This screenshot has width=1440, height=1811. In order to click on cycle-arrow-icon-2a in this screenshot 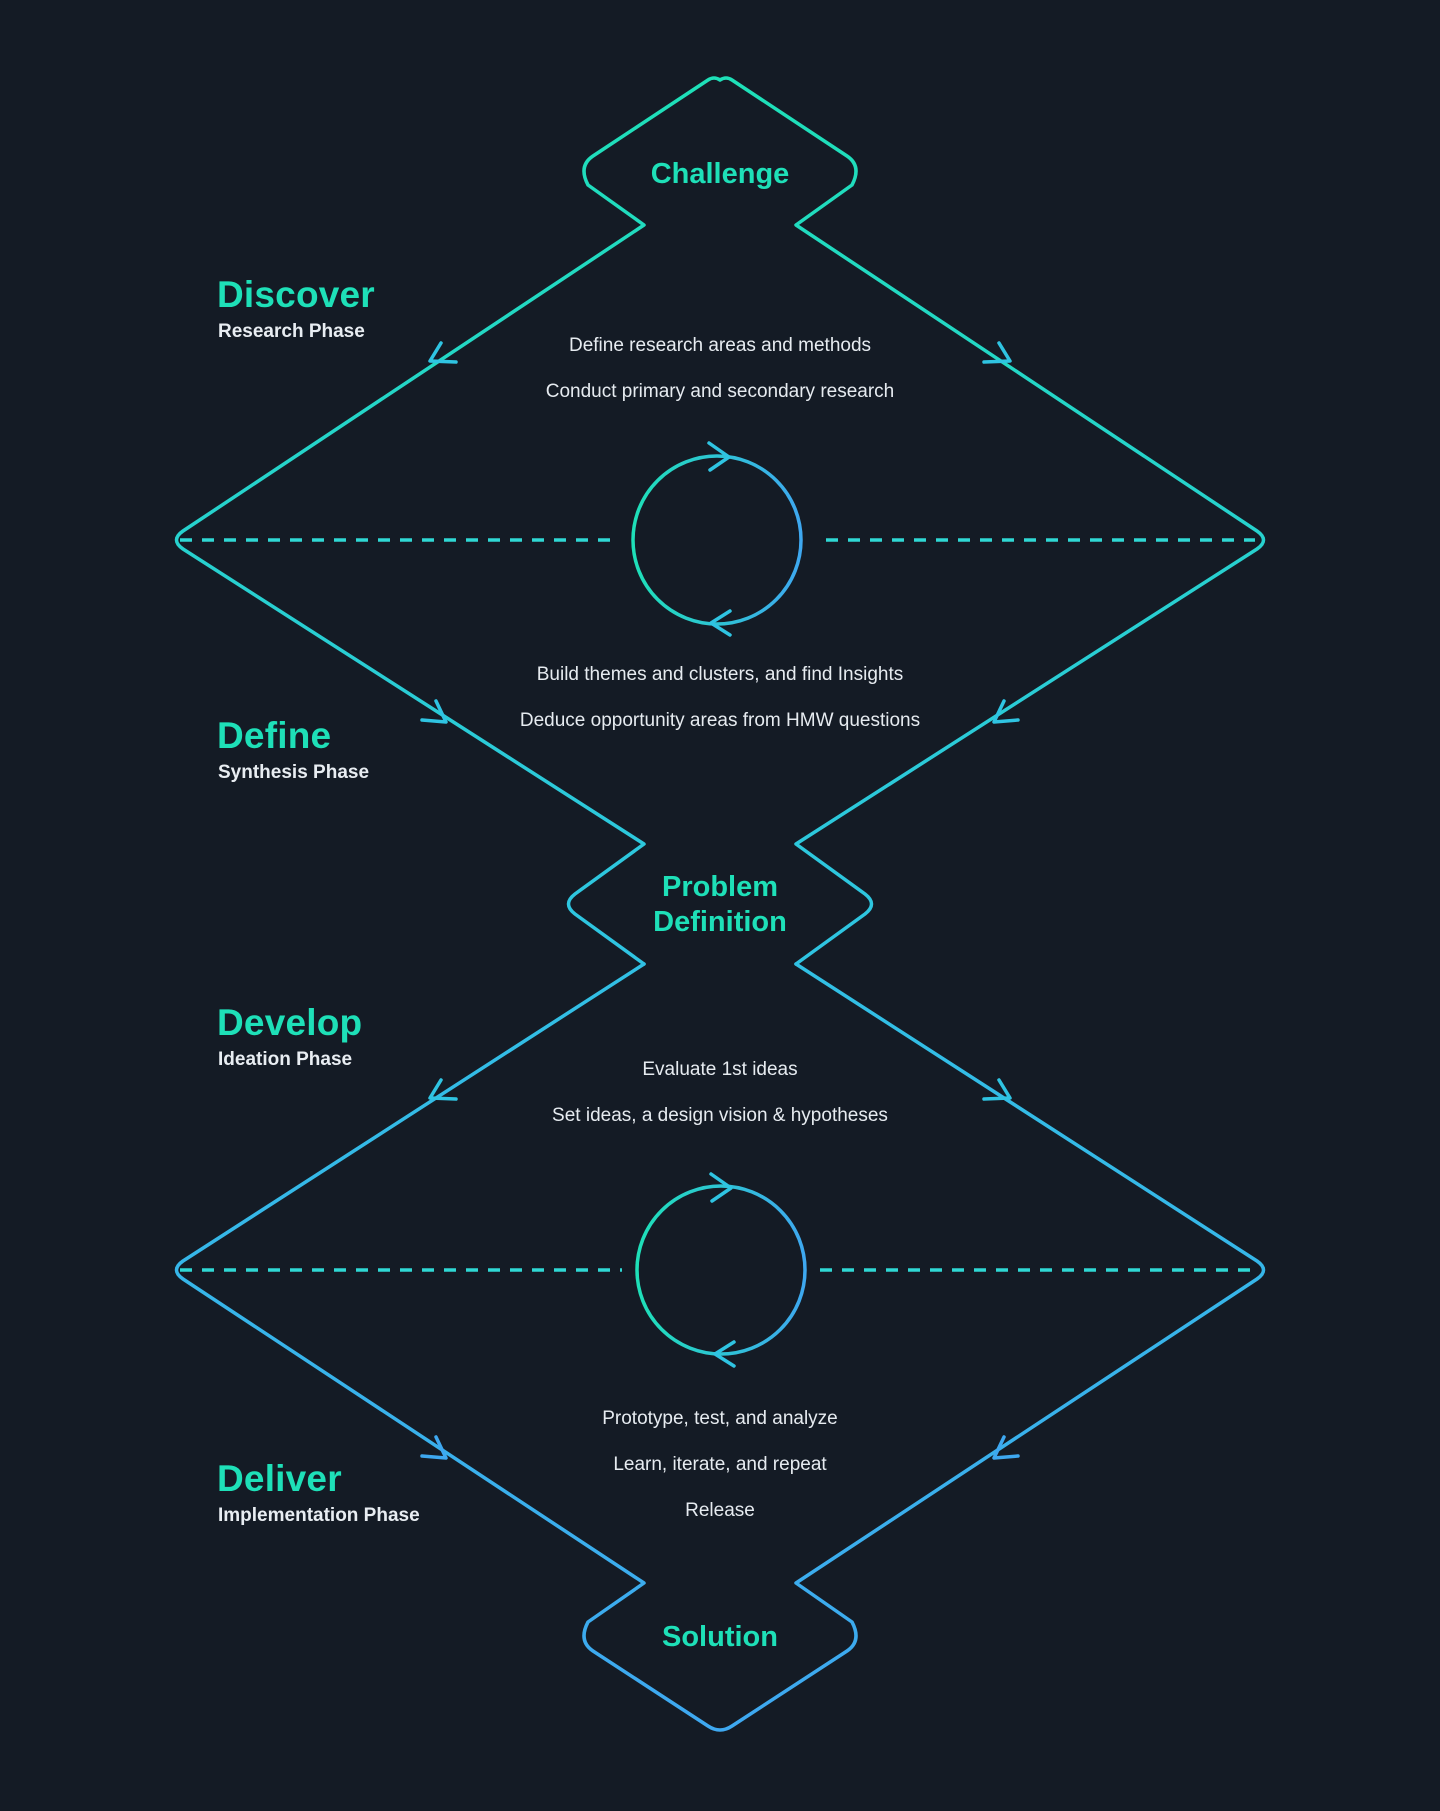, I will do `click(721, 1187)`.